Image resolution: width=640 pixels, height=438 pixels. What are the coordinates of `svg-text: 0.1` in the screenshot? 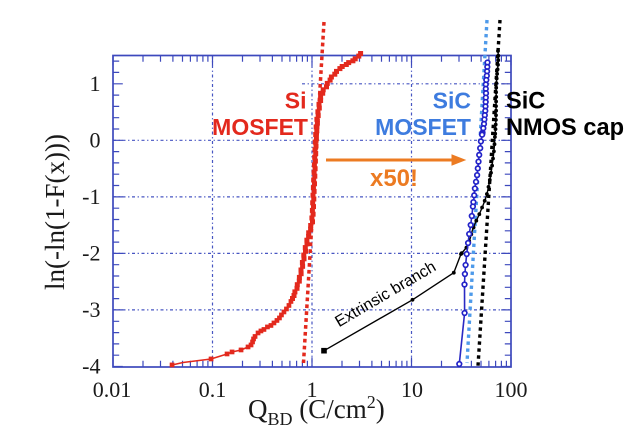 It's located at (213, 389).